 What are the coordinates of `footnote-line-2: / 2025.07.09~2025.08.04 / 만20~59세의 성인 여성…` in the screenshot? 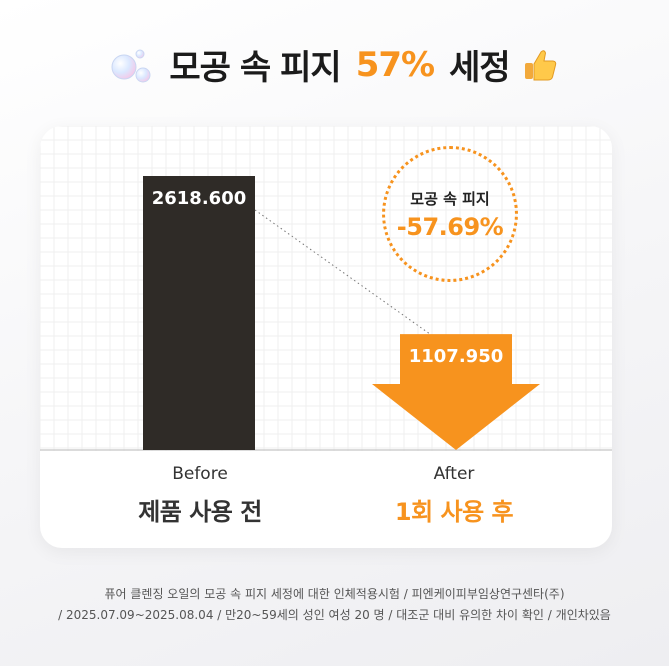 It's located at (334, 615).